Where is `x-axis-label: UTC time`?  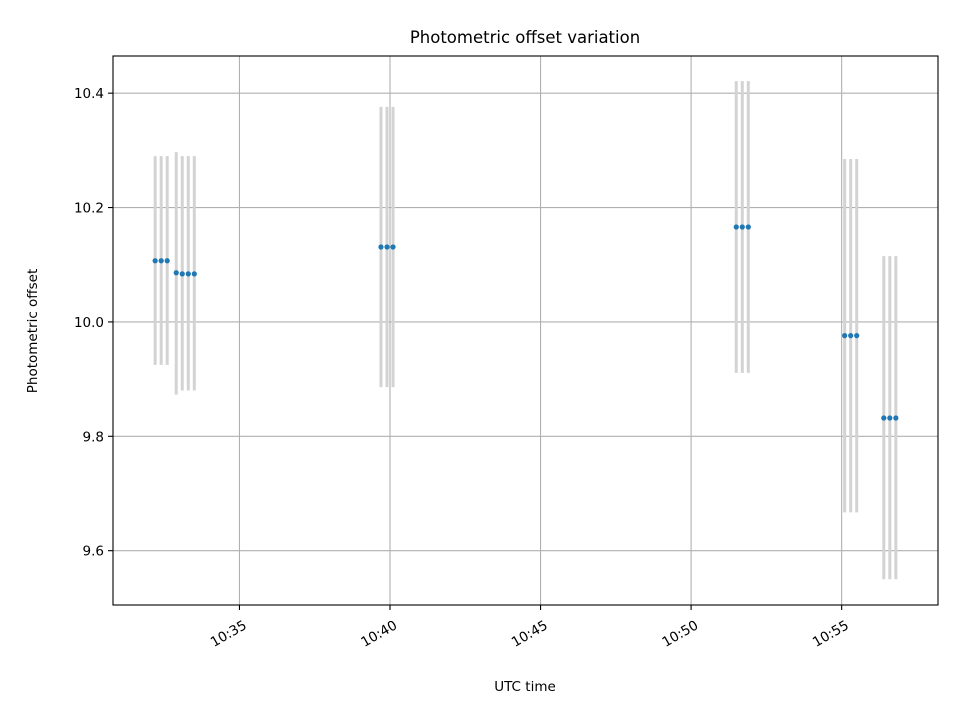 x-axis-label: UTC time is located at coordinates (525, 687).